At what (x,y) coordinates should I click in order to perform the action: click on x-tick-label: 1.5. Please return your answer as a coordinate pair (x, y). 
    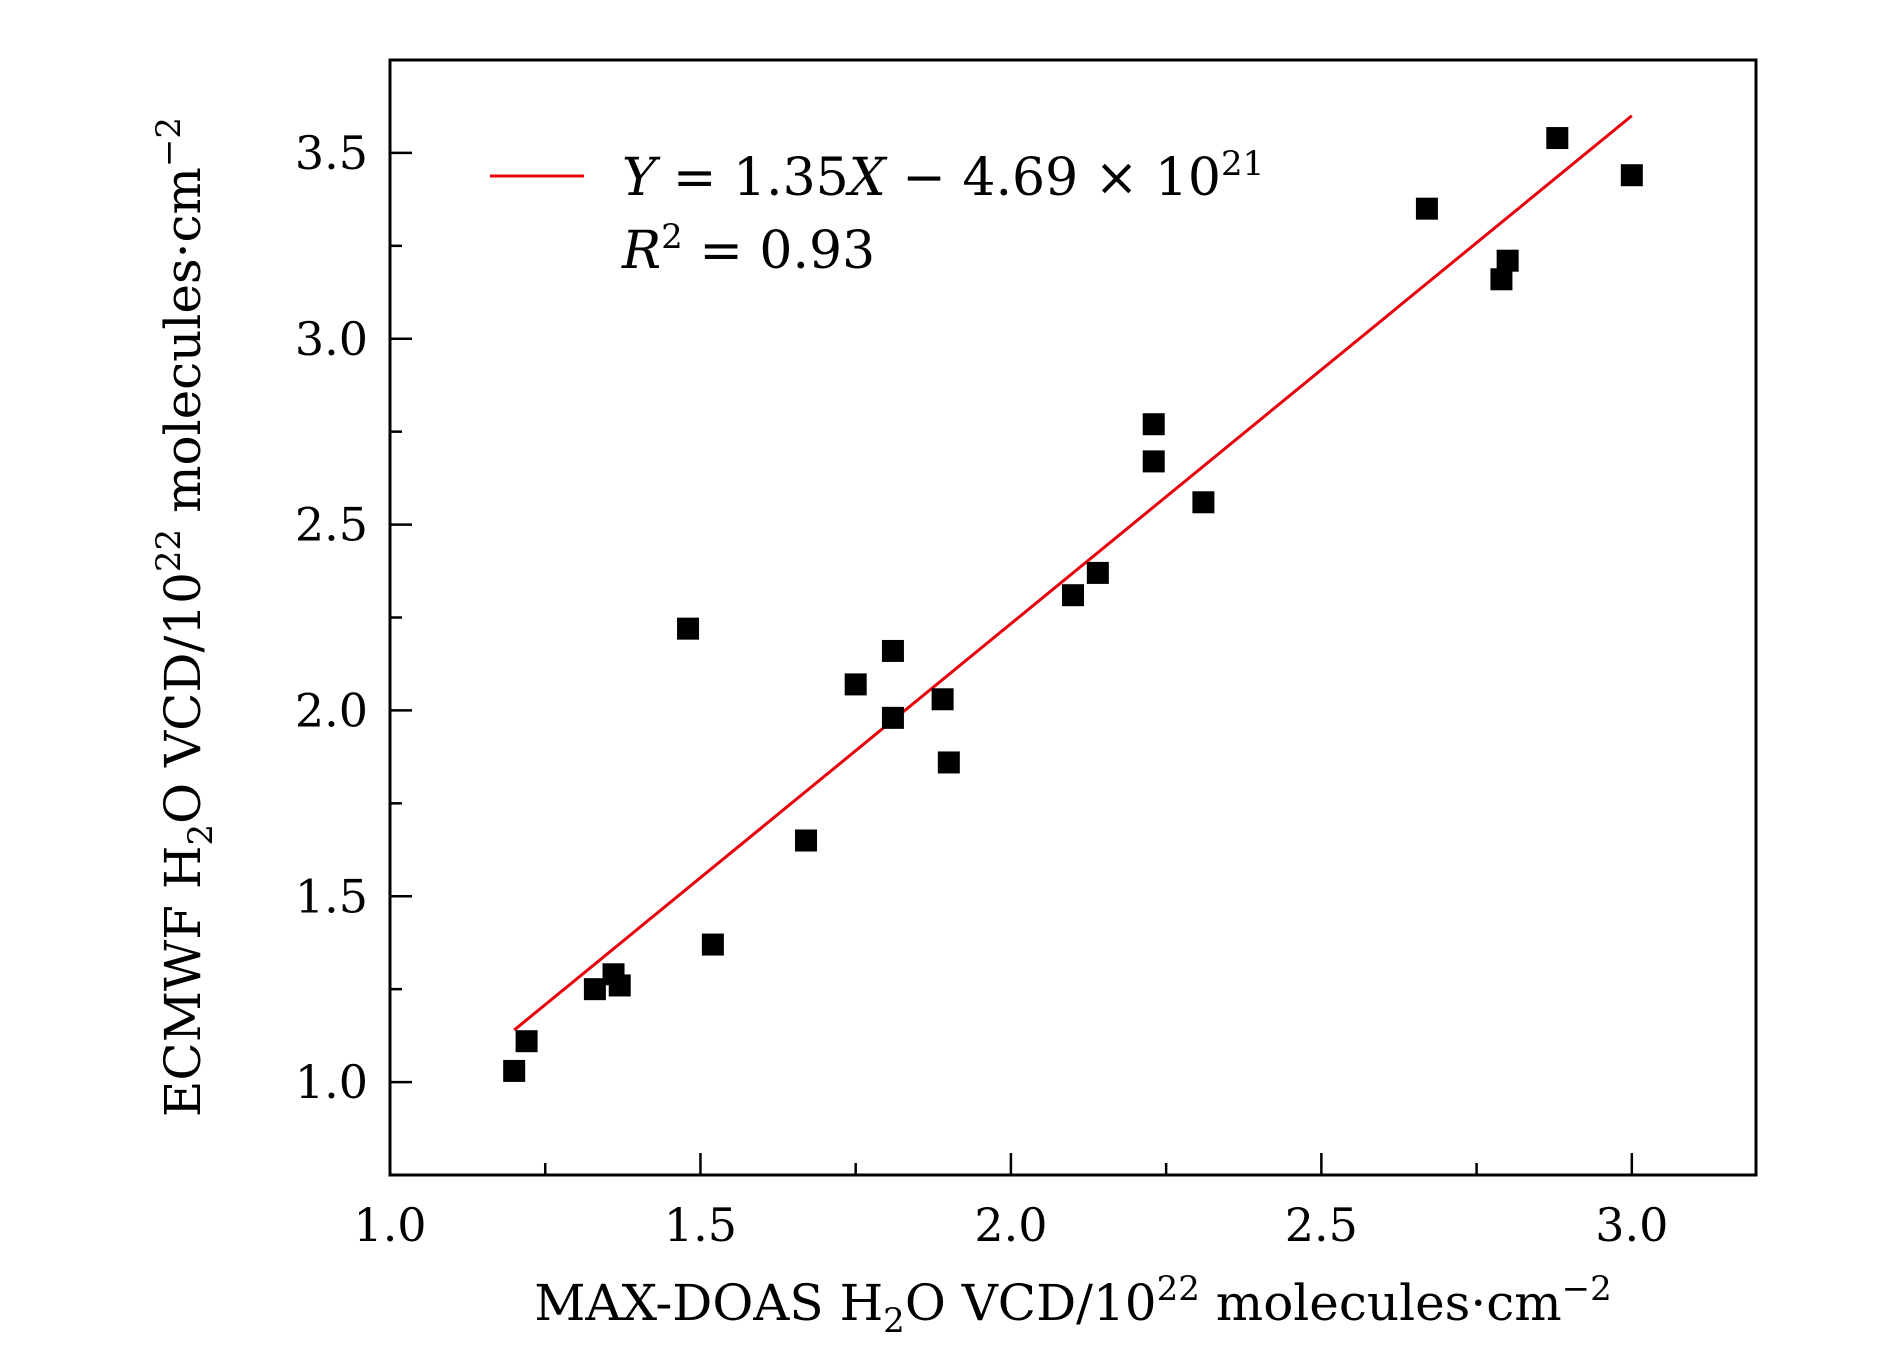
    Looking at the image, I should click on (700, 1225).